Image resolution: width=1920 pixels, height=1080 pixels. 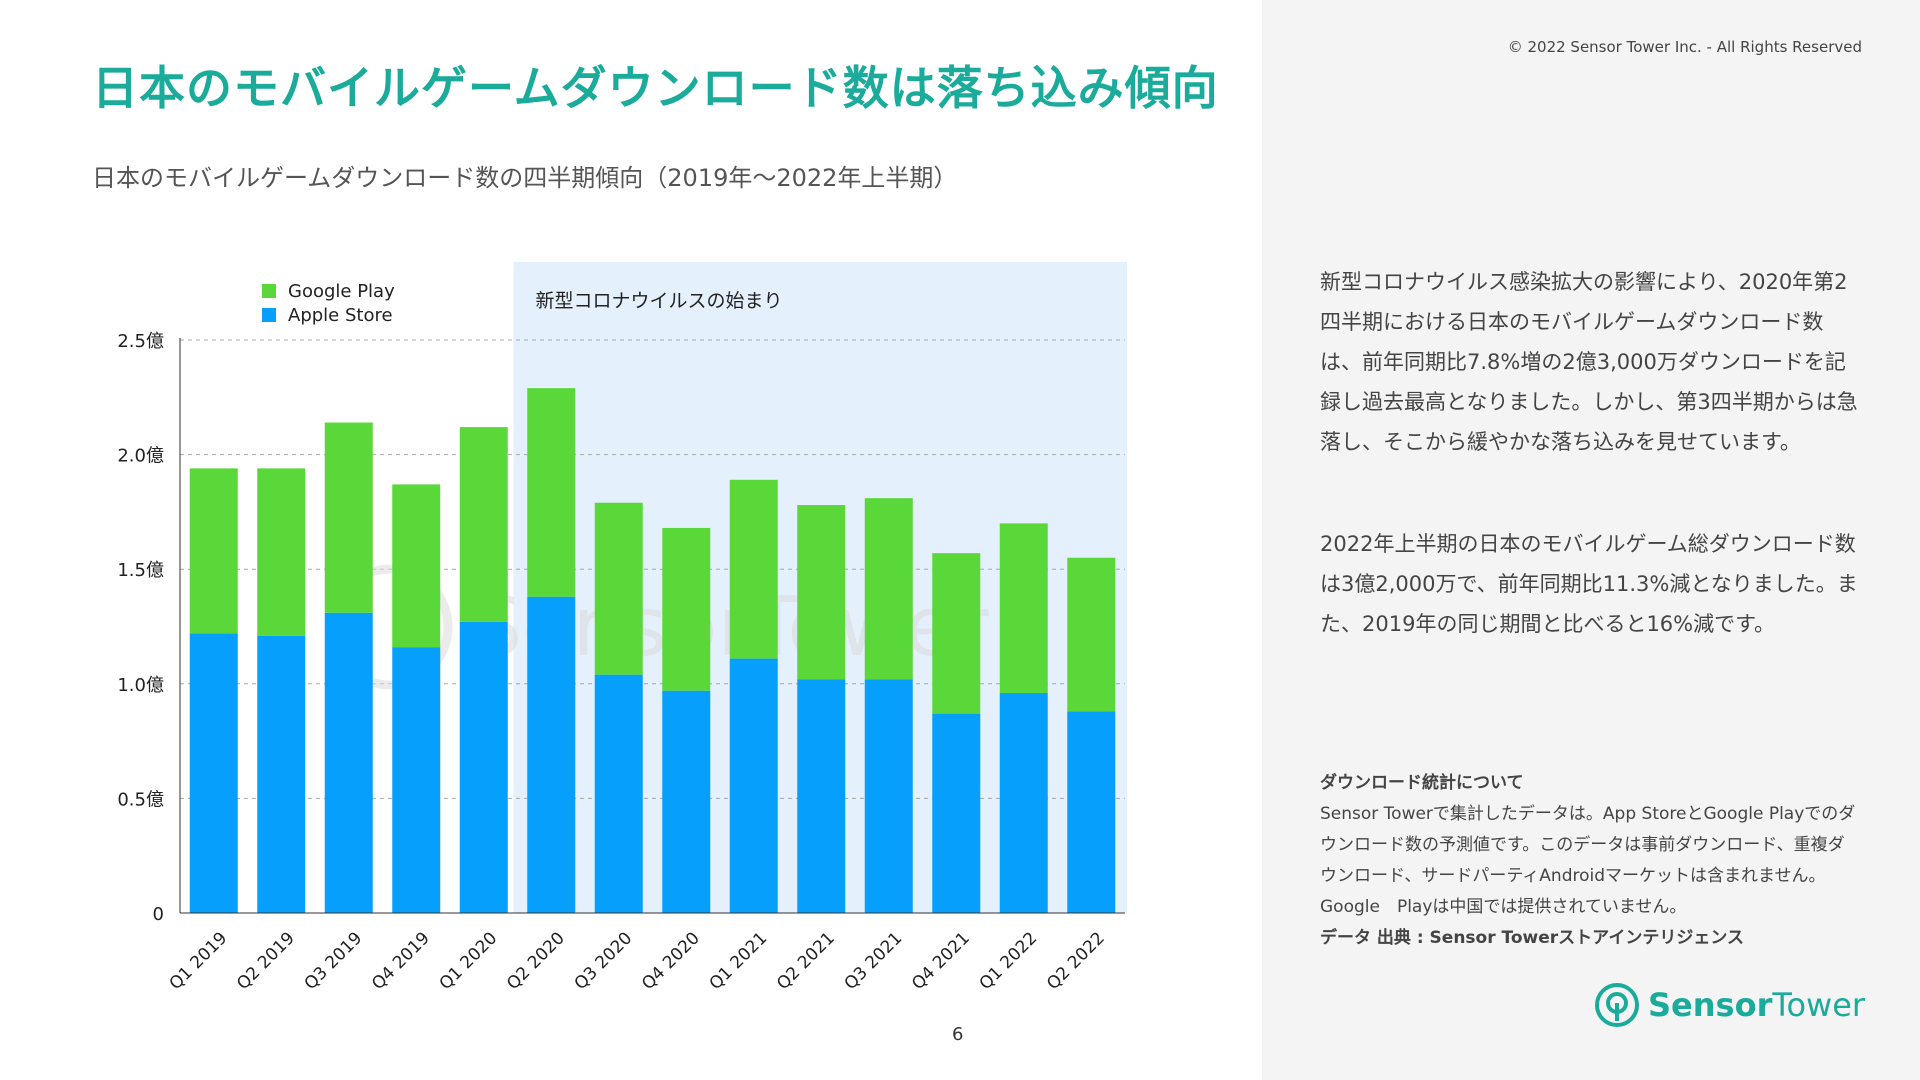 I want to click on x-tick-label: Q1 2019, so click(x=199, y=961).